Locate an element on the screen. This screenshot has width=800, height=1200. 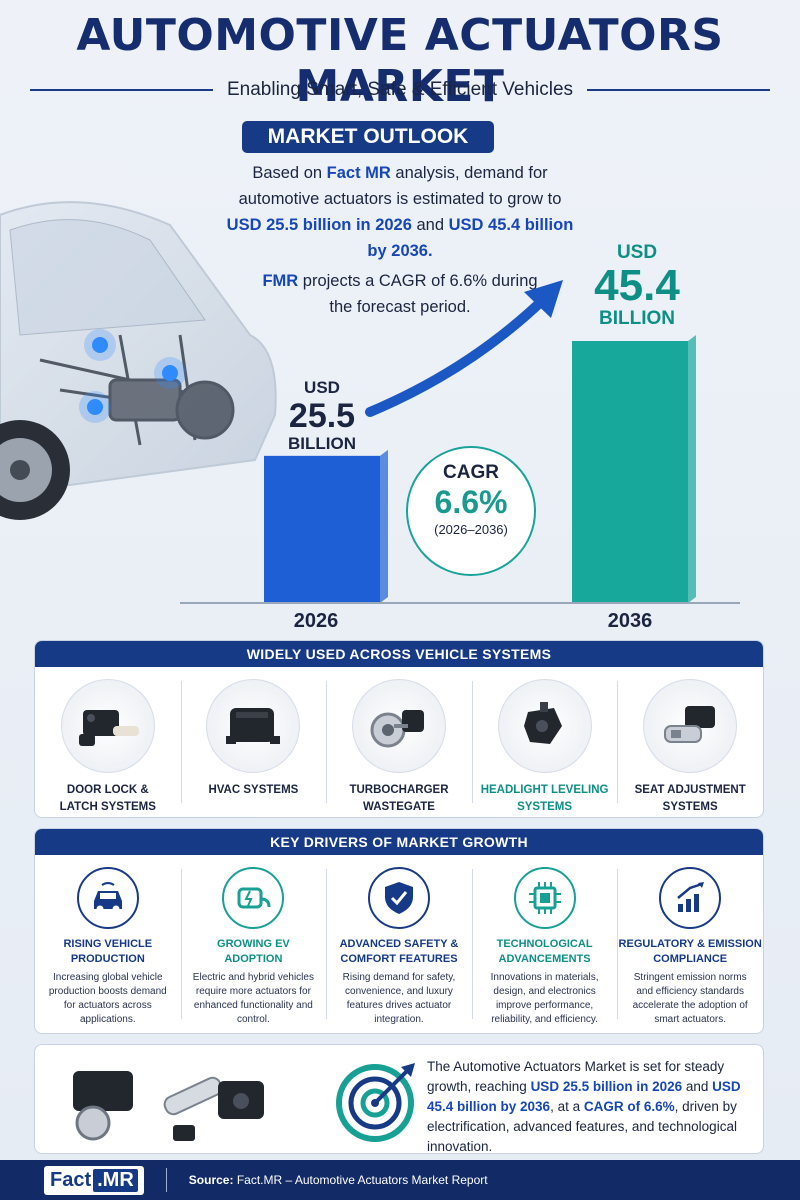
system-label-line: DOOR LOCK & is located at coordinates (107, 790).